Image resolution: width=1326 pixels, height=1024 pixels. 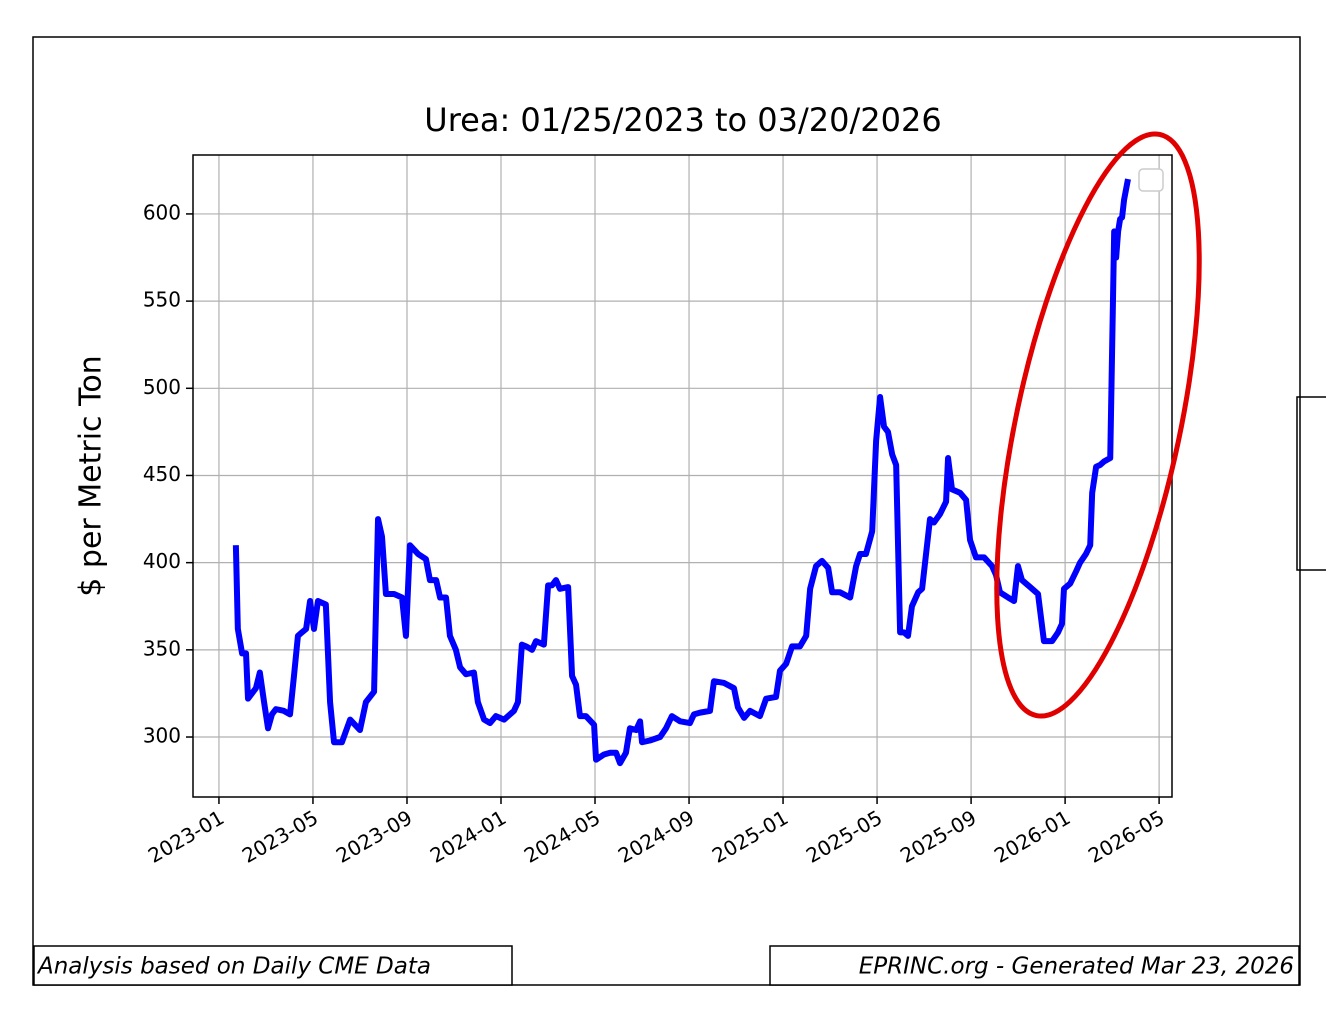 What do you see at coordinates (162, 387) in the screenshot?
I see `y-tick-label: 500` at bounding box center [162, 387].